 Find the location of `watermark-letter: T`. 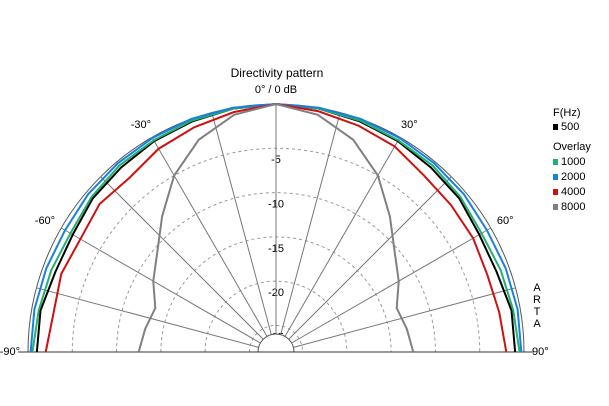

watermark-letter: T is located at coordinates (537, 312).